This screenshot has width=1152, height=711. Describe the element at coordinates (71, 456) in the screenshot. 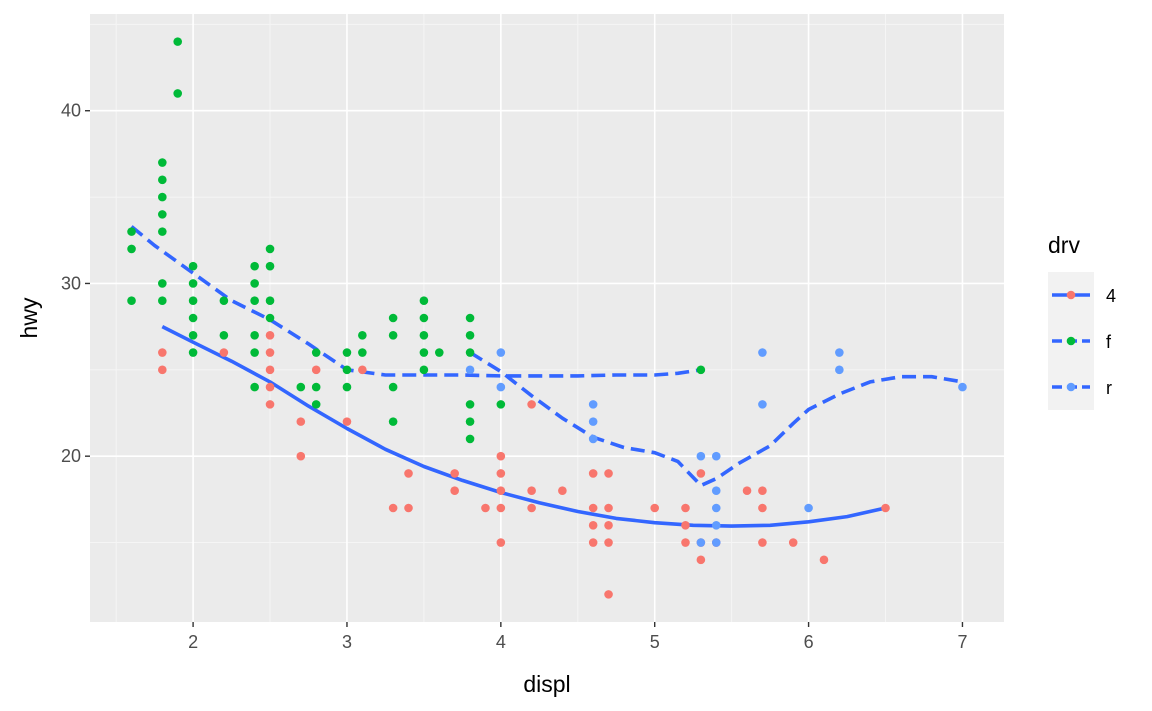

I see `y-tick-label: 20` at that location.